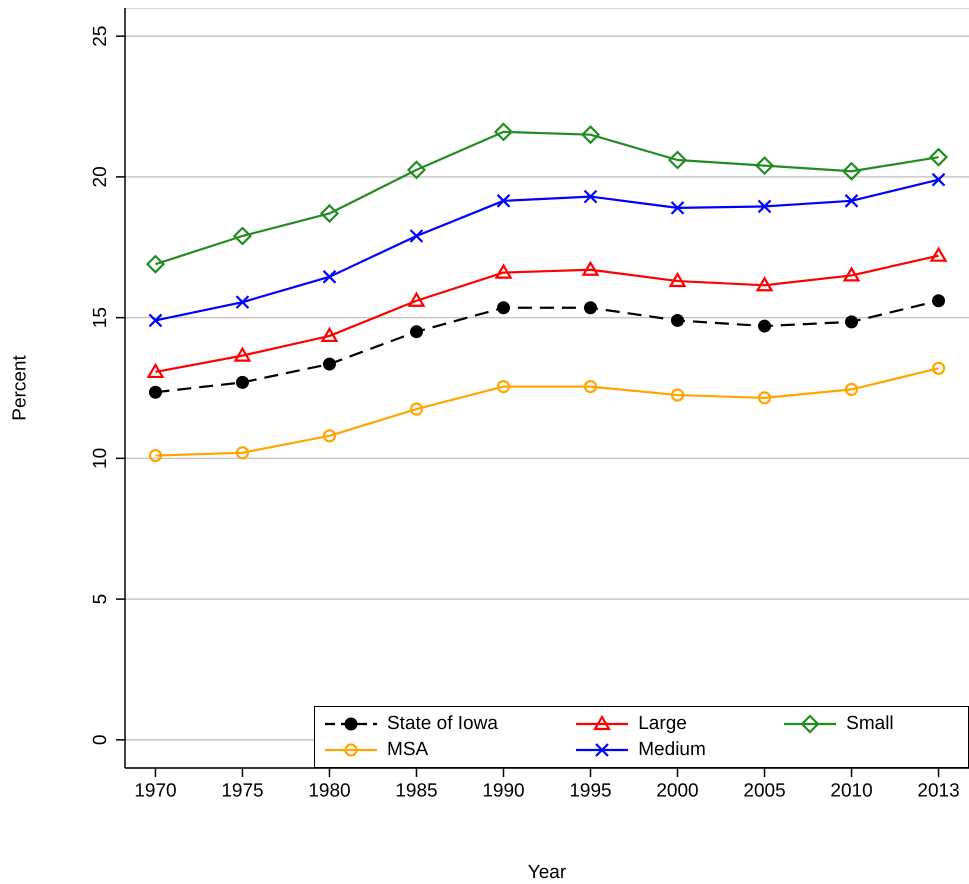  I want to click on y-tick-label: 5, so click(100, 599).